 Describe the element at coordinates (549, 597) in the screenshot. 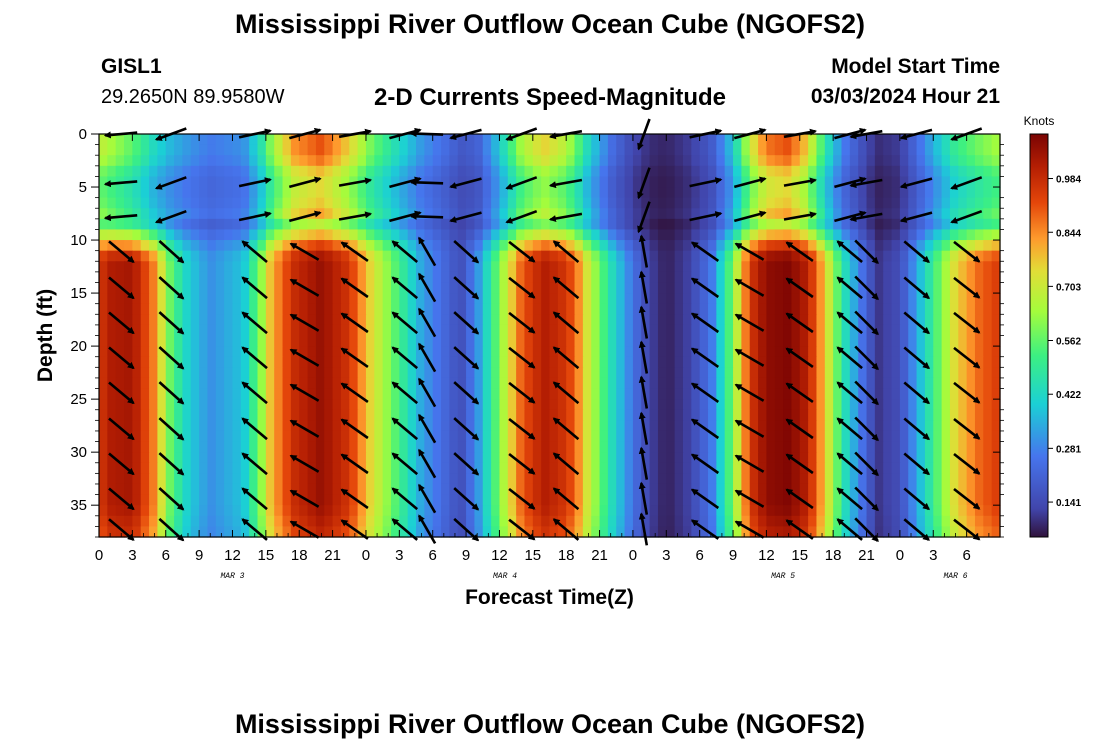

I see `x-axis-label: Forecast Time(Z)` at that location.